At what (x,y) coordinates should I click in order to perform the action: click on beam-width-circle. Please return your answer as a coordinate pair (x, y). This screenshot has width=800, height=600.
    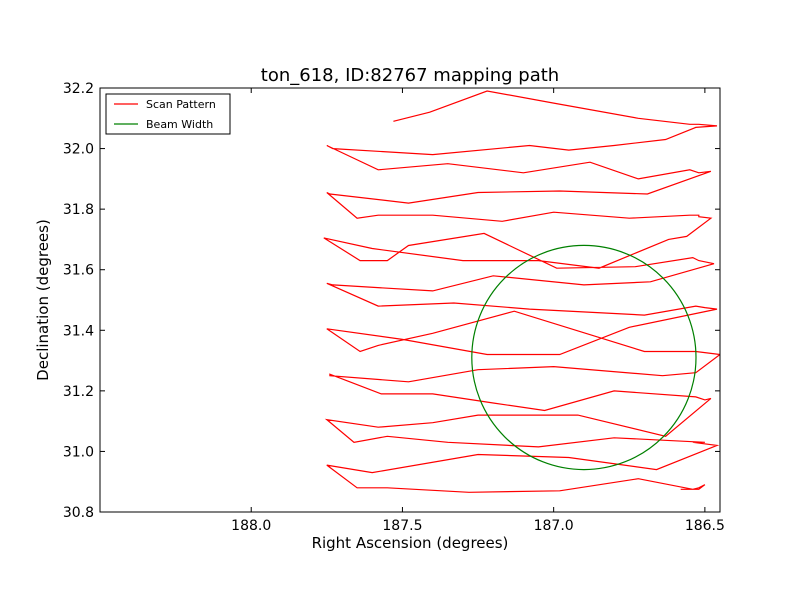
    Looking at the image, I should click on (584, 357).